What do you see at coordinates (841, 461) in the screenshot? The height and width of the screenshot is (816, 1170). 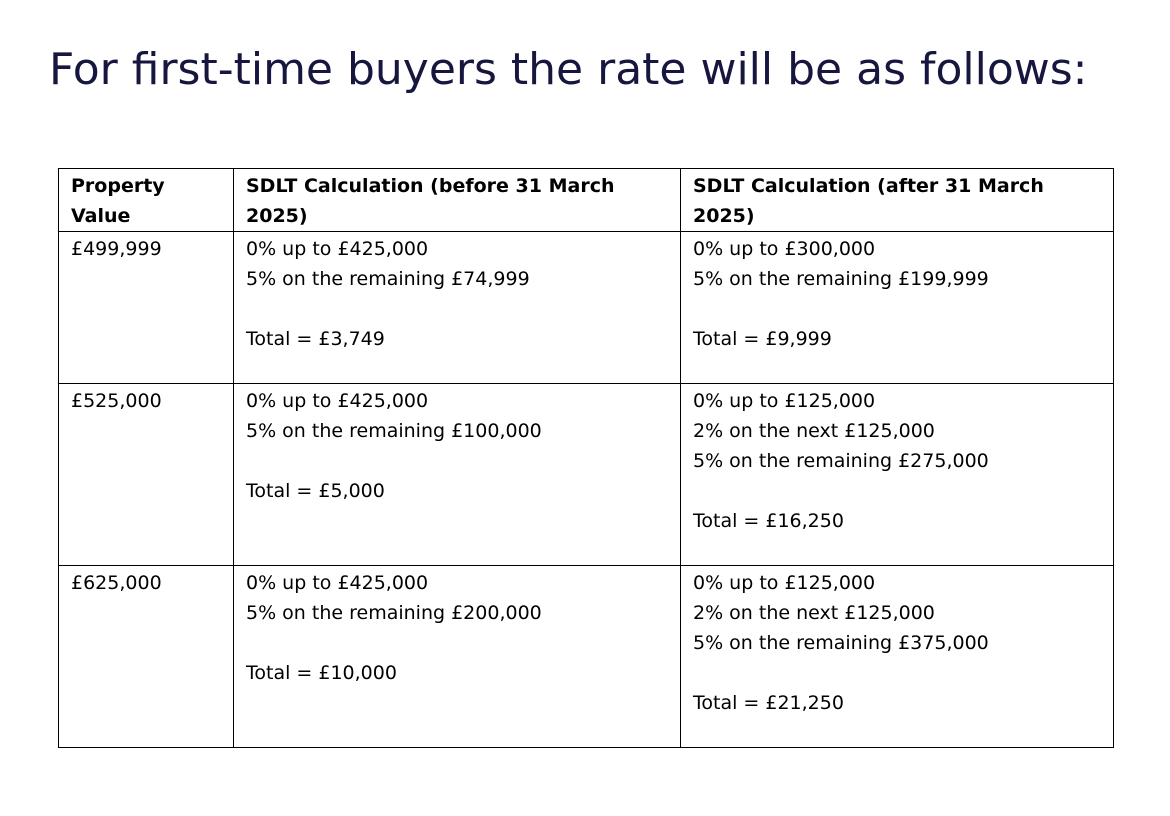 I see `calculation-line: 5% on the remaining £275,000` at bounding box center [841, 461].